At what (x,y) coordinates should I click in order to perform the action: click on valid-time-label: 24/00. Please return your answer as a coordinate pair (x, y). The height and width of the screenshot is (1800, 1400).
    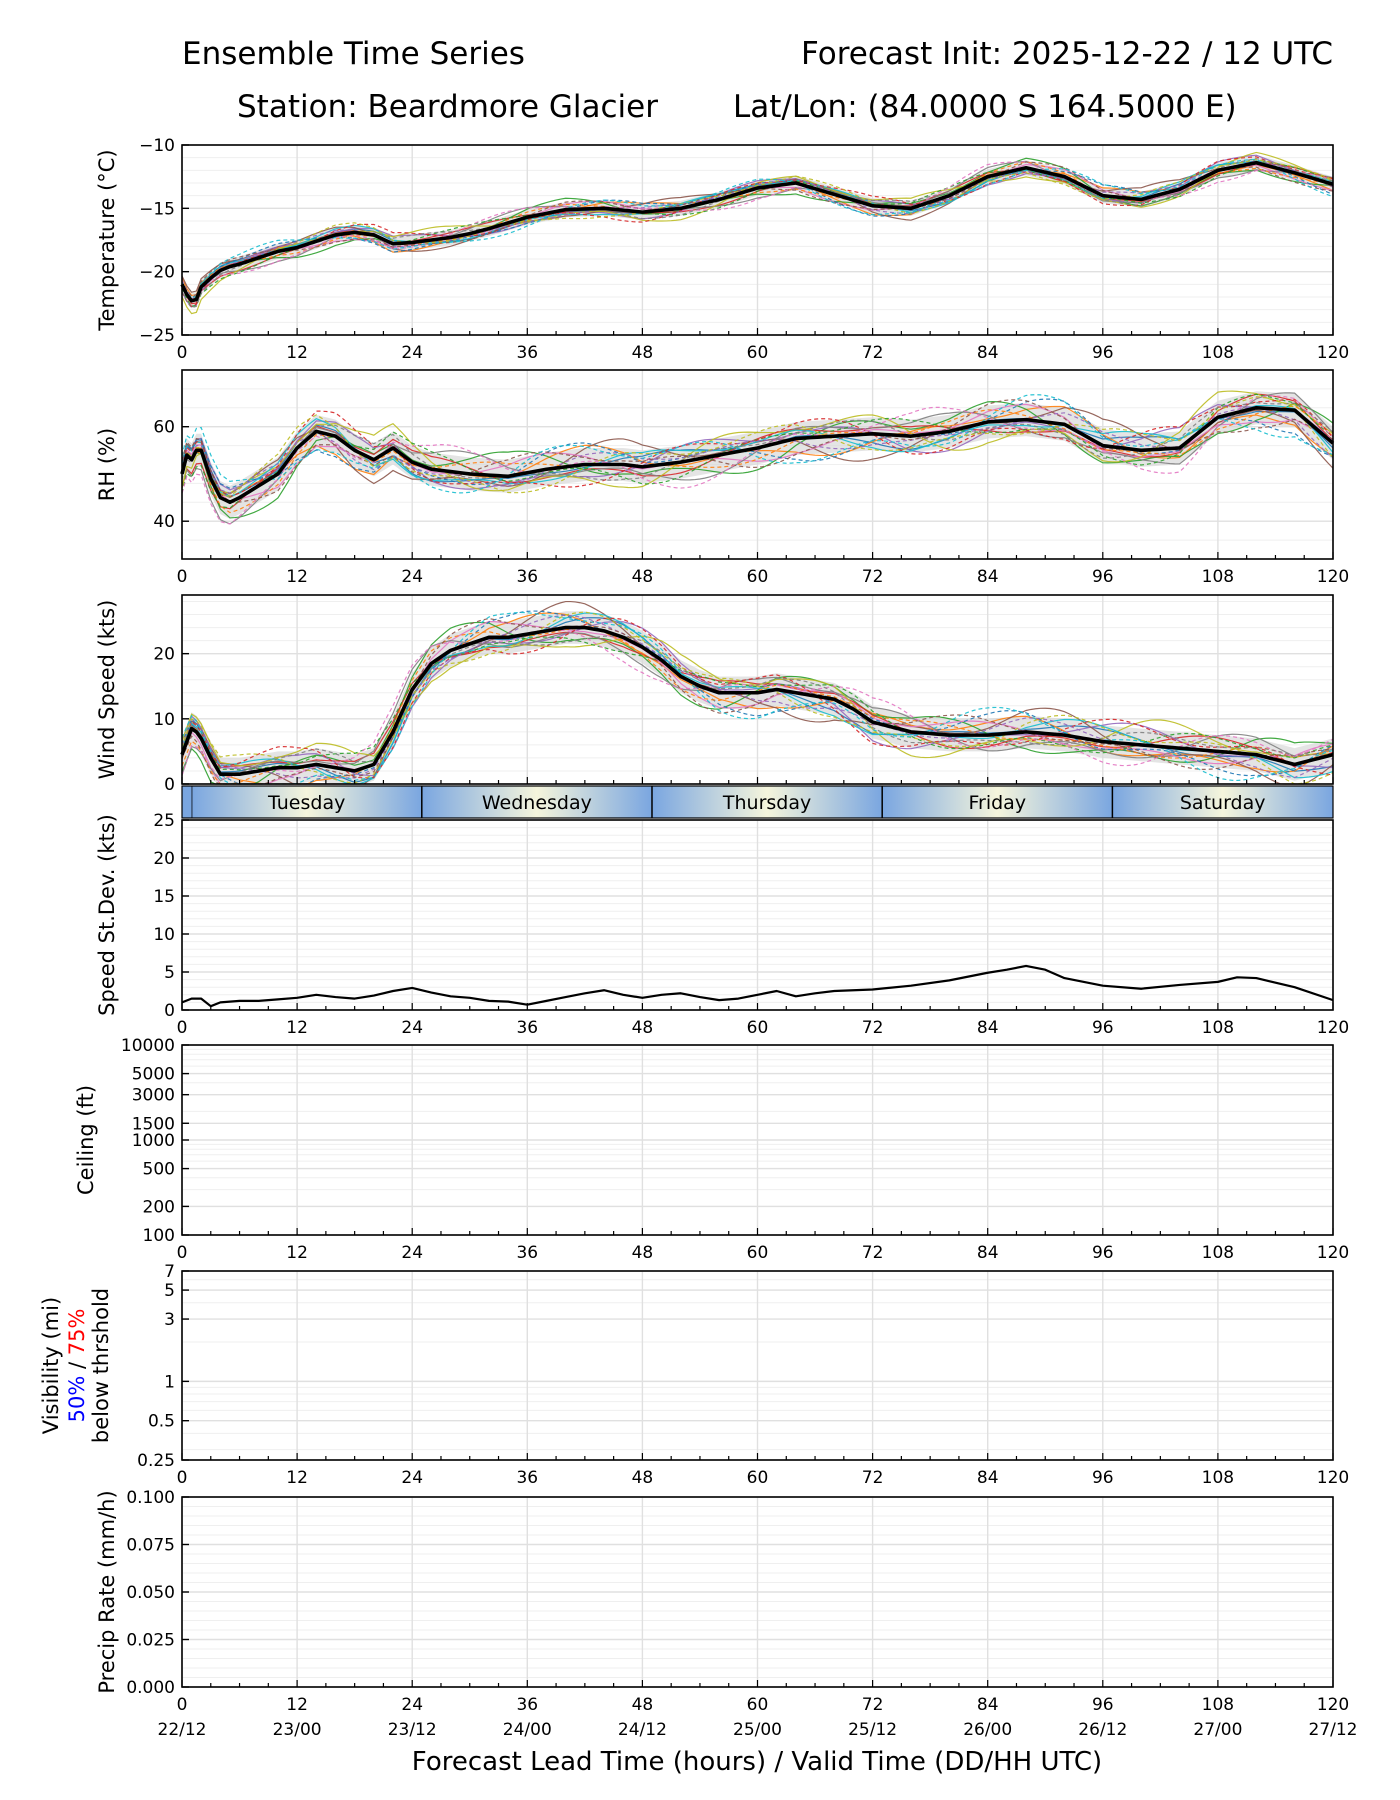
    Looking at the image, I should click on (527, 1730).